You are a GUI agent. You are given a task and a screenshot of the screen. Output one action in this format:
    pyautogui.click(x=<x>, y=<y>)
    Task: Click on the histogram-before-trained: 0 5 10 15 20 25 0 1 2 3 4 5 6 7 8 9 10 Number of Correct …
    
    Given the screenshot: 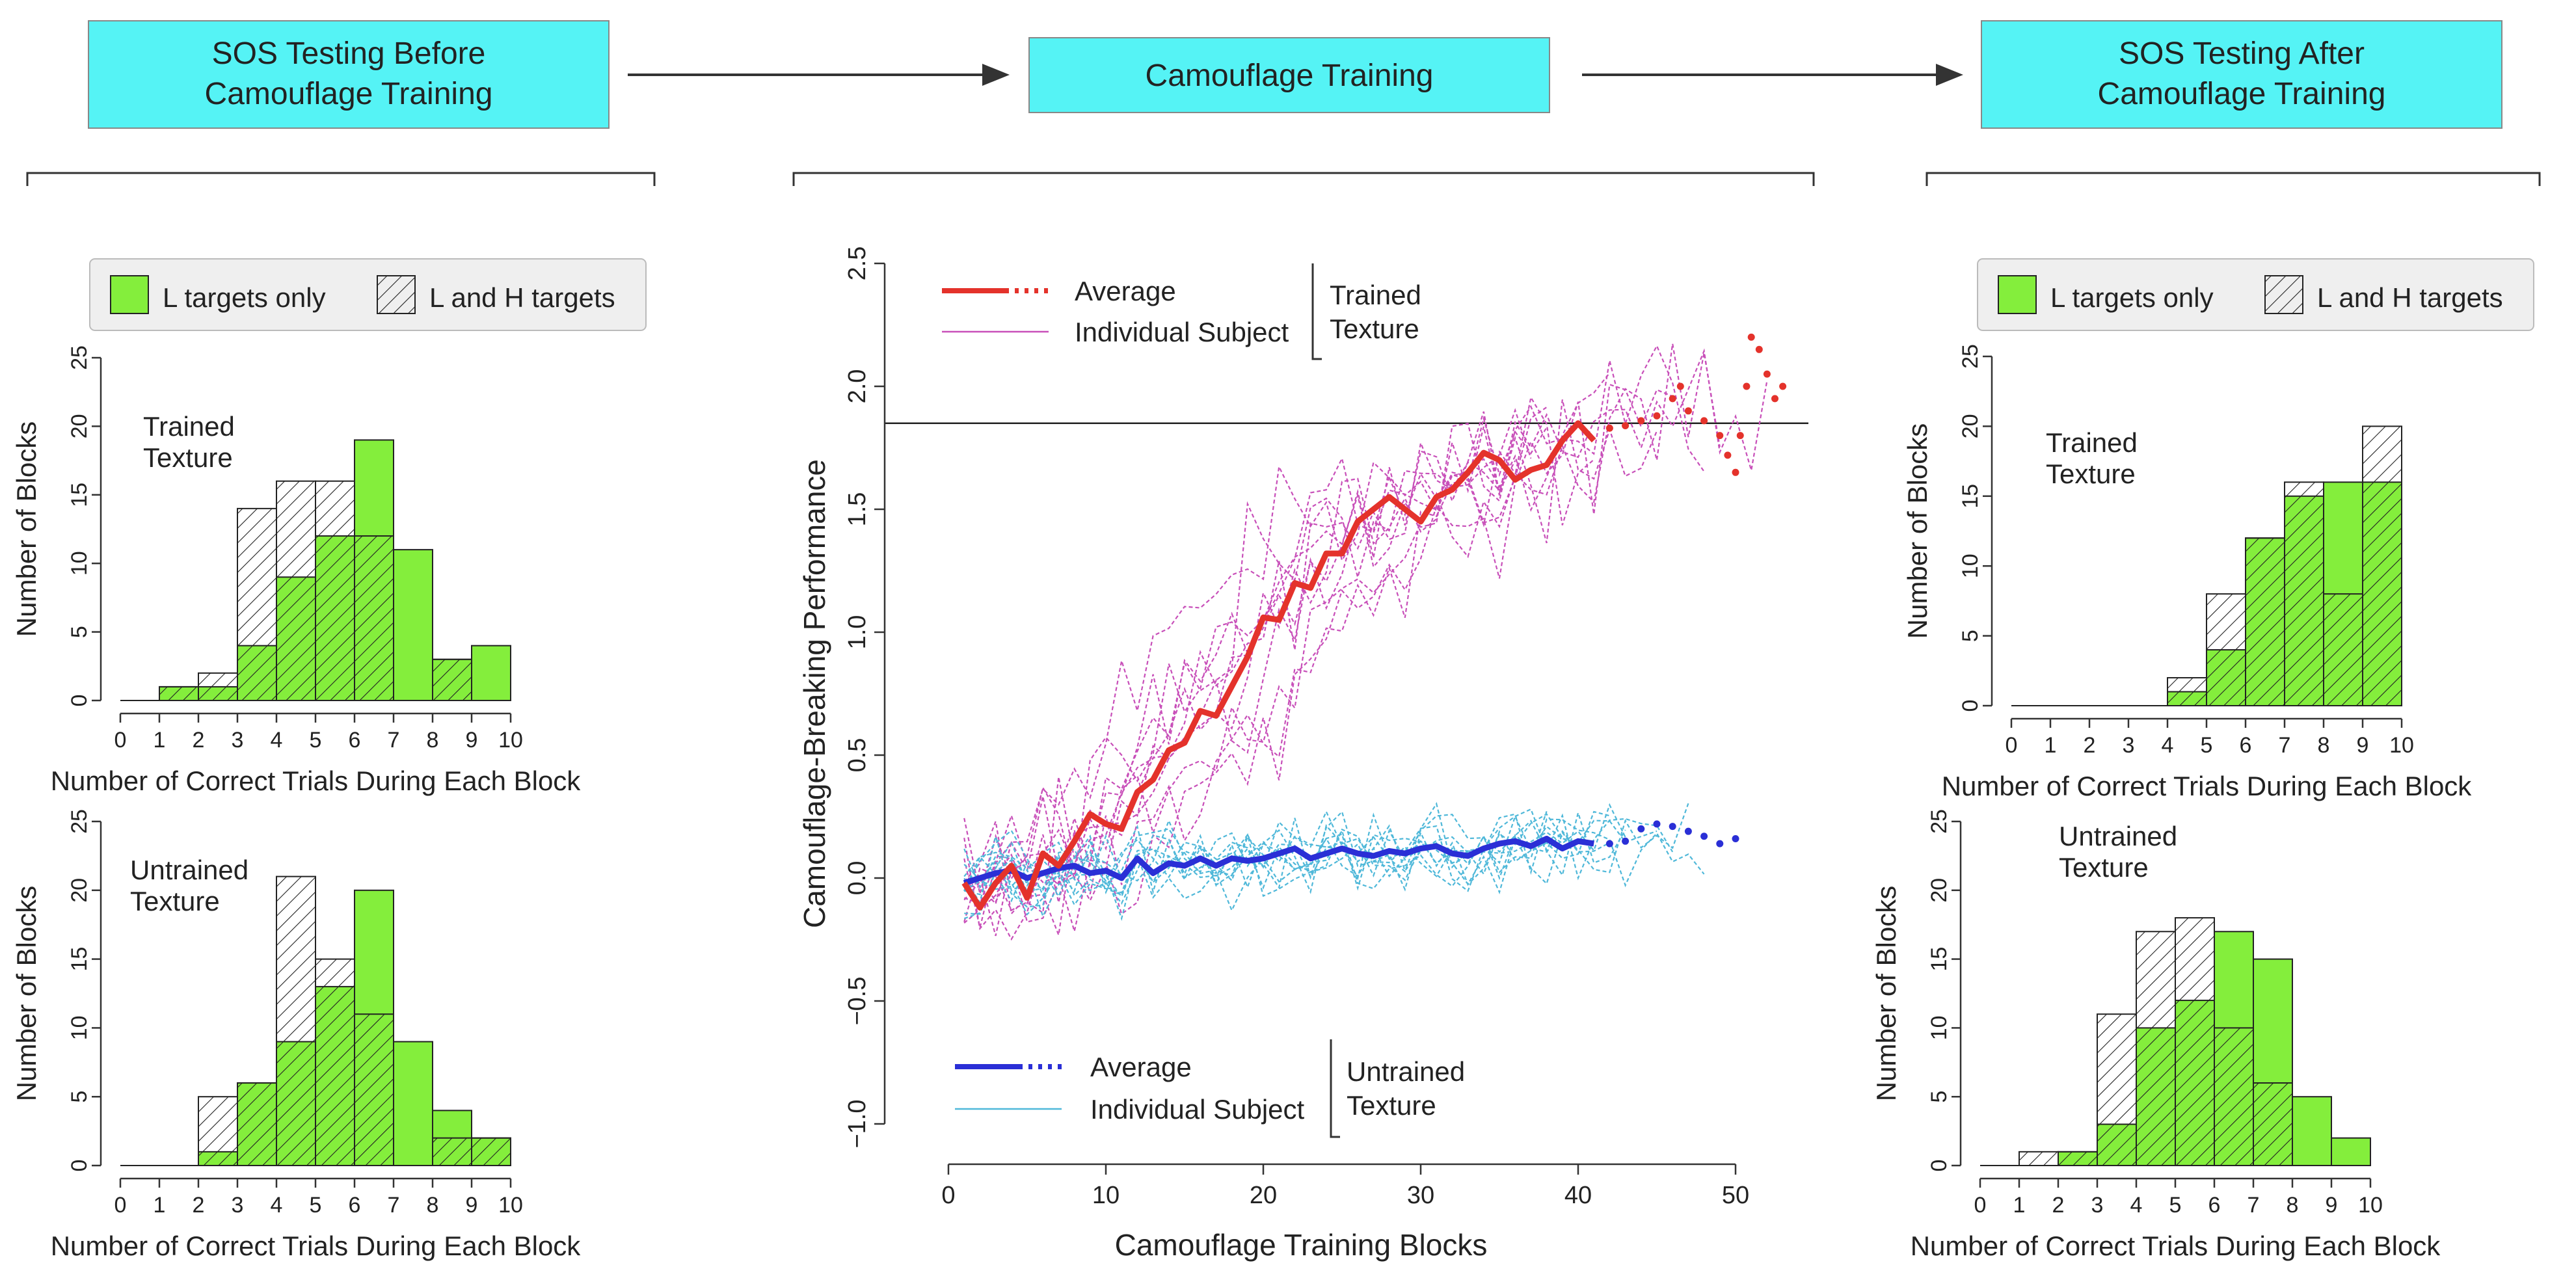 What is the action you would take?
    pyautogui.click(x=296, y=570)
    